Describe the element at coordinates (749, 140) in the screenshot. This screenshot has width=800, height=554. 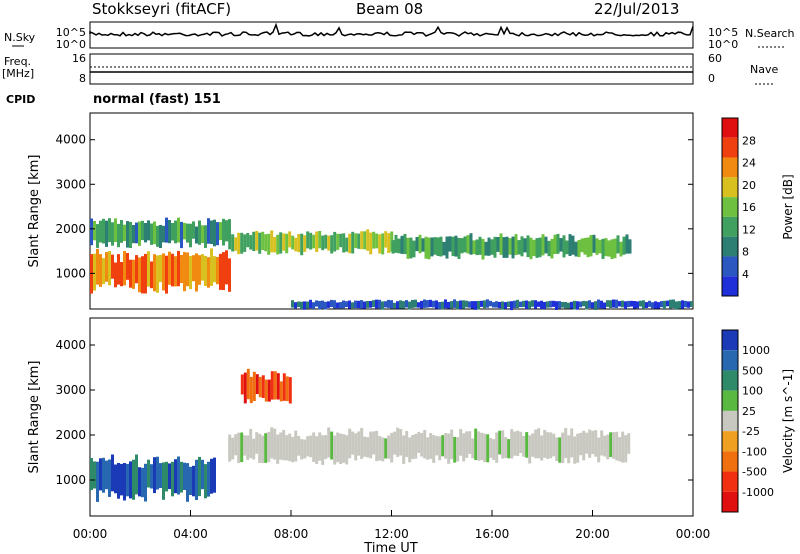
I see `colorbar-tick: 28` at that location.